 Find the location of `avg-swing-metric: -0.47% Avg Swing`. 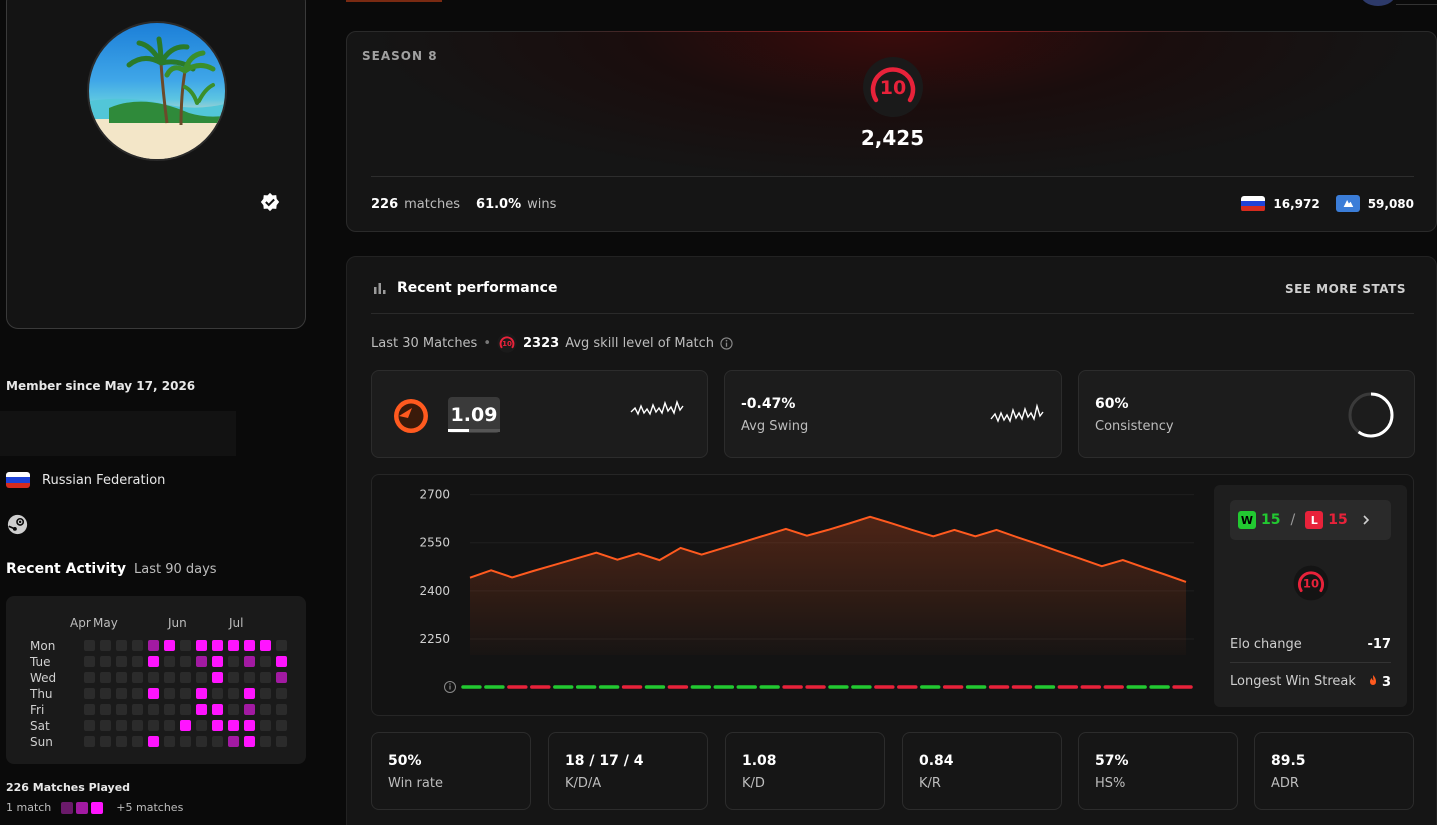

avg-swing-metric: -0.47% Avg Swing is located at coordinates (893, 414).